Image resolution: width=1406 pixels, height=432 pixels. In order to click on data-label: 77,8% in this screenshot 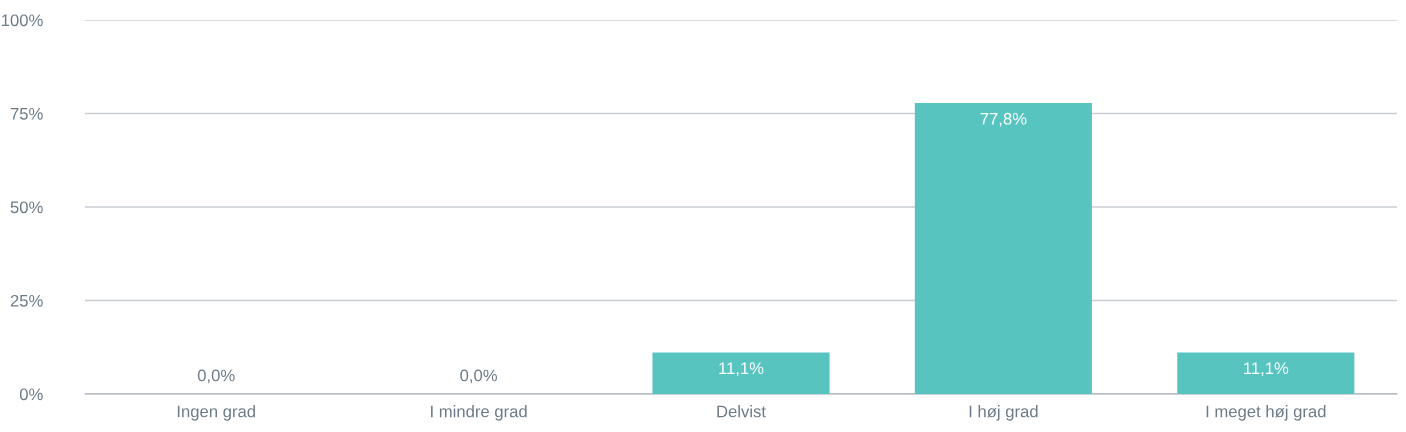, I will do `click(1003, 119)`.